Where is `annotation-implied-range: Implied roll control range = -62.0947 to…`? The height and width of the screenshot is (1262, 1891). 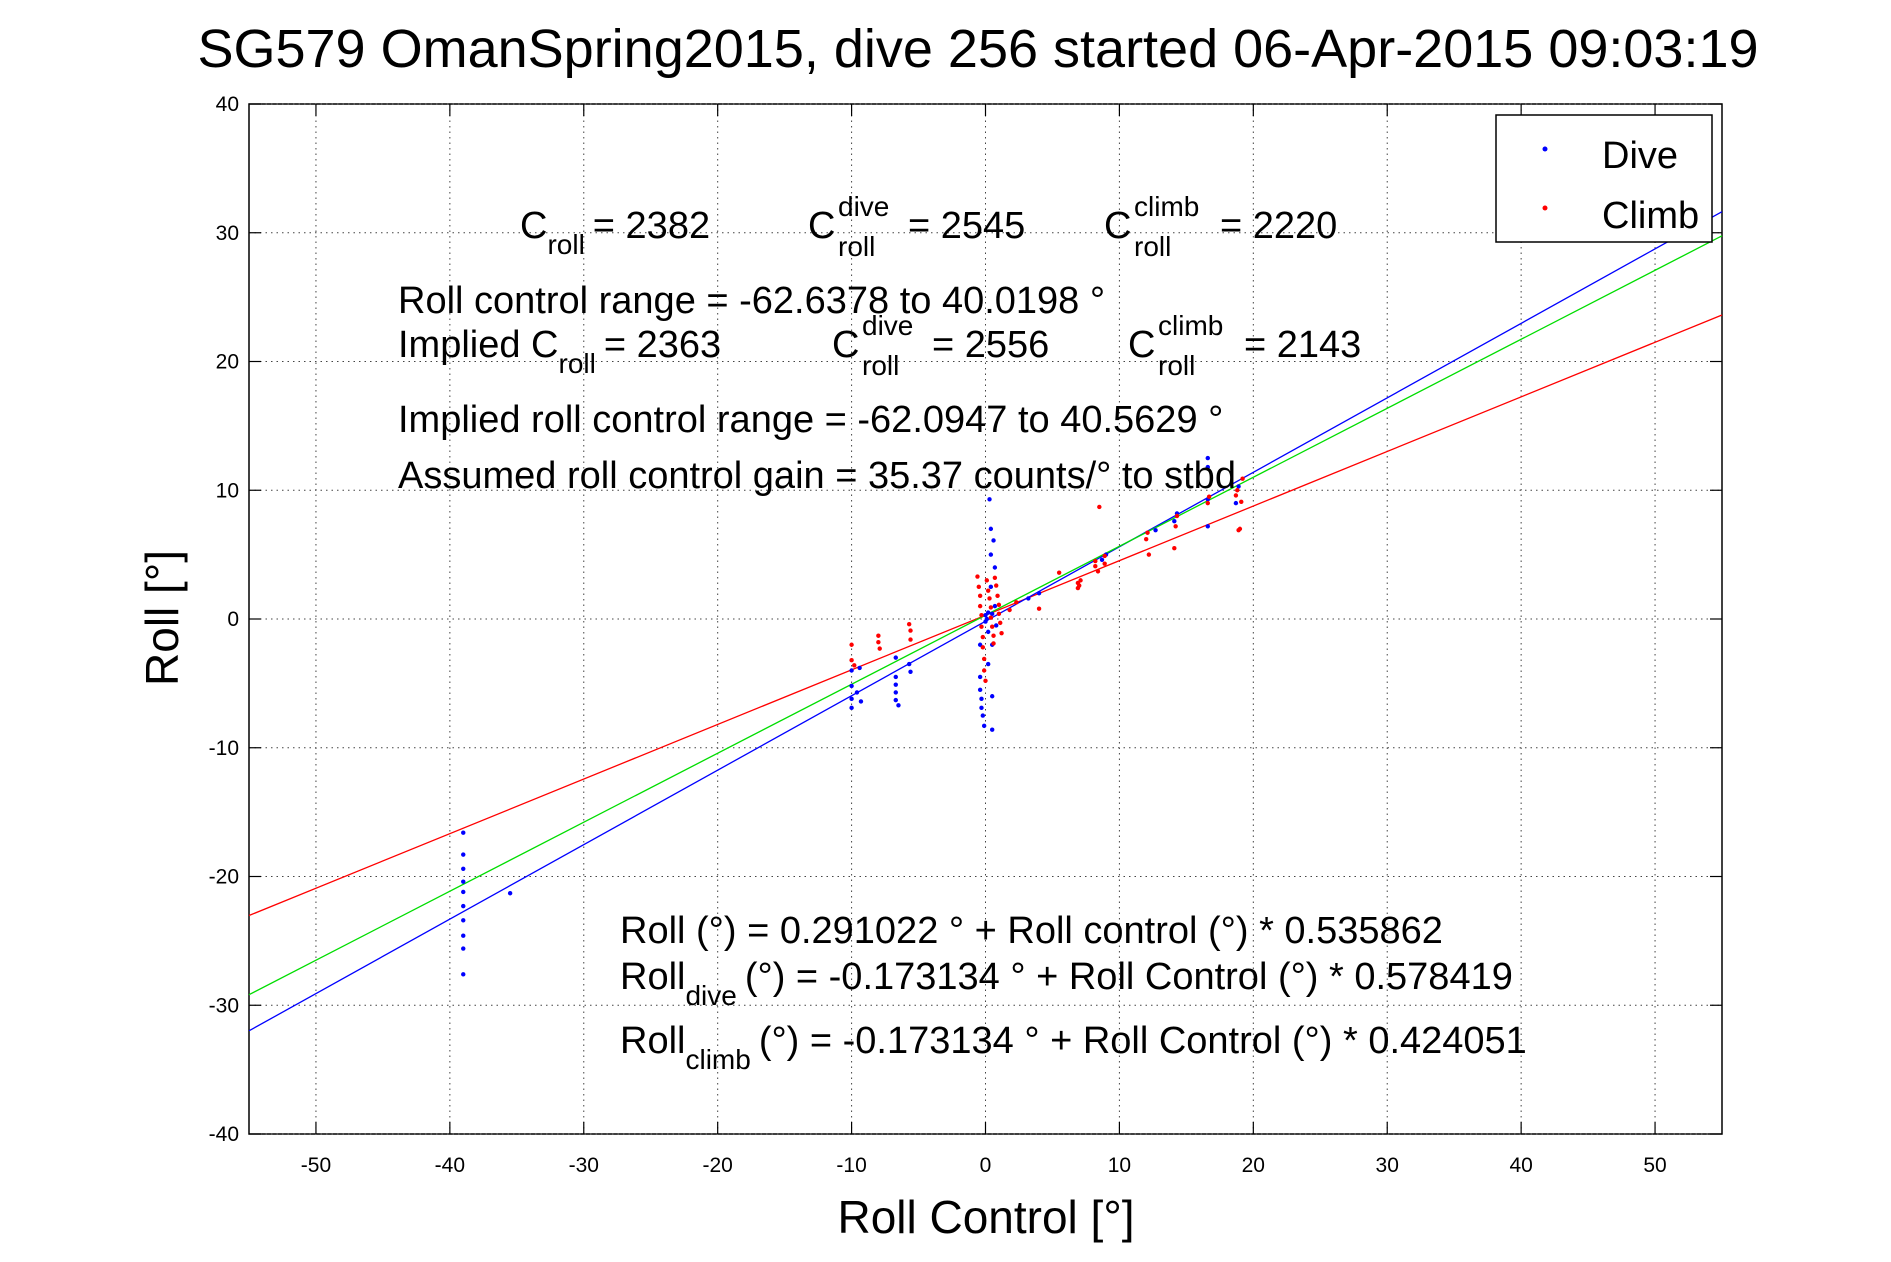 annotation-implied-range: Implied roll control range = -62.0947 to… is located at coordinates (810, 420).